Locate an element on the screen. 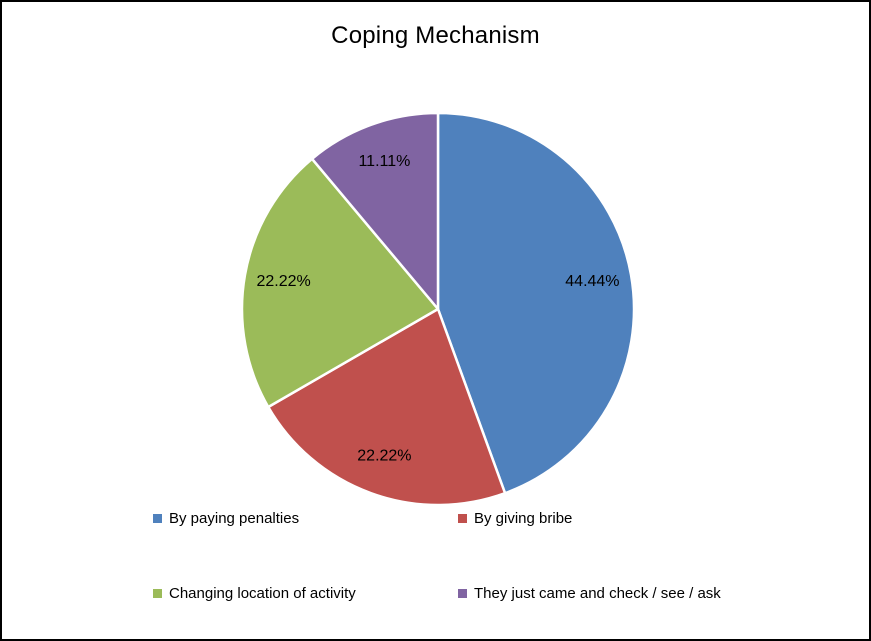 The width and height of the screenshot is (871, 641). legend-item-changing-location: Changing location of activity is located at coordinates (254, 593).